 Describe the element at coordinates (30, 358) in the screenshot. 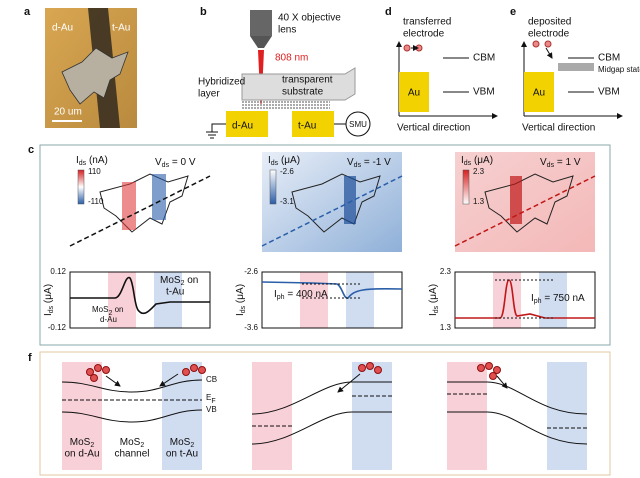

I see `panel-label: f` at that location.